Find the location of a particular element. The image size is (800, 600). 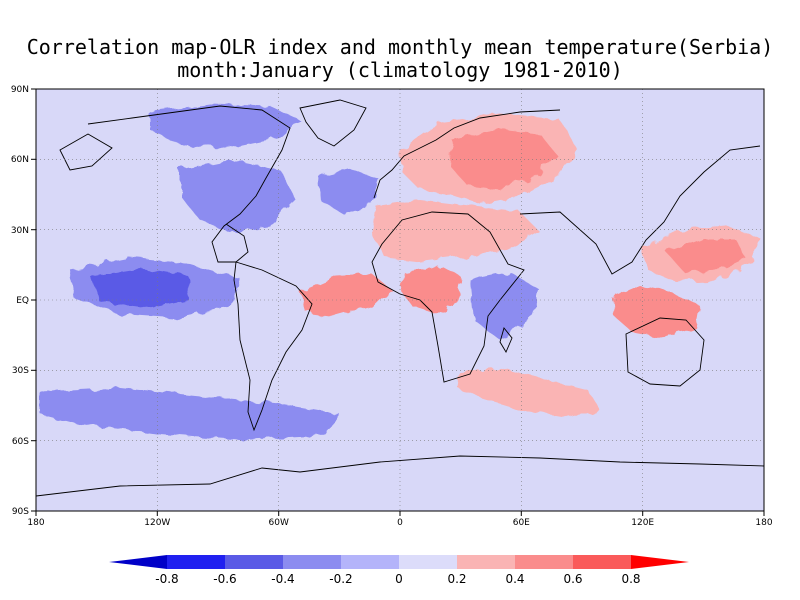

lon-label: 0 is located at coordinates (400, 523).